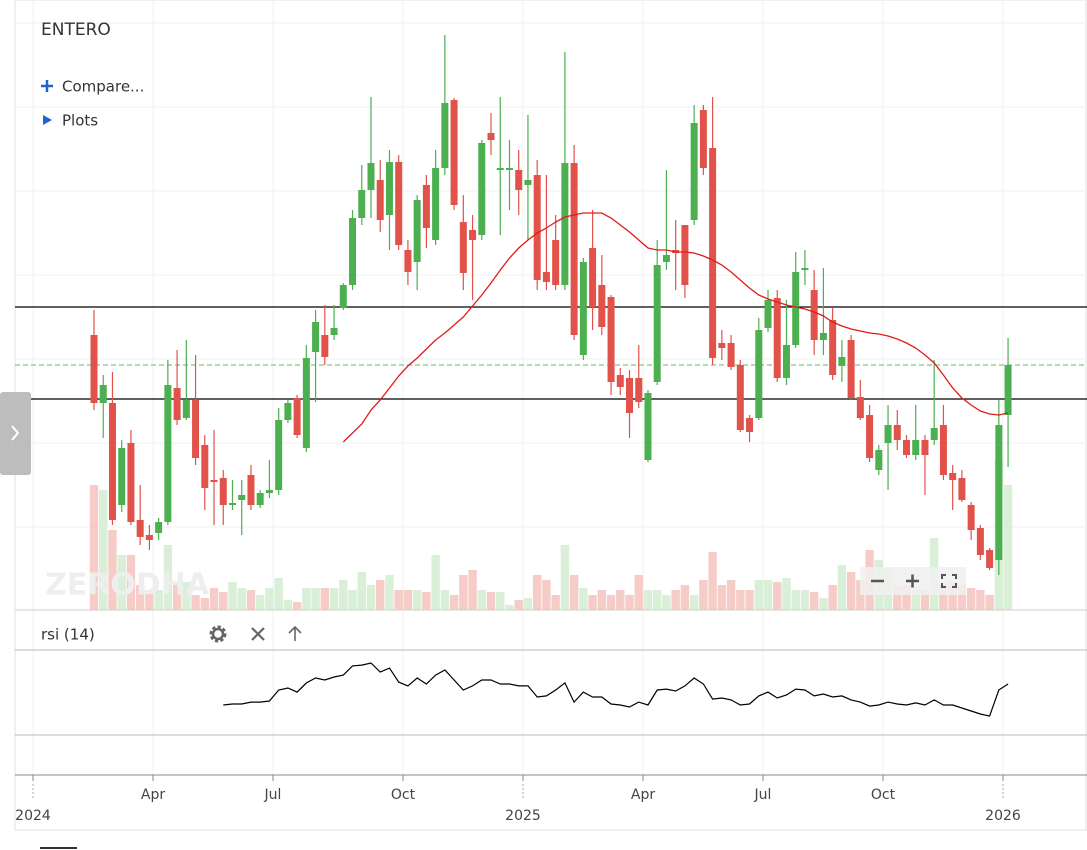  I want to click on plots-button: Plots, so click(70, 121).